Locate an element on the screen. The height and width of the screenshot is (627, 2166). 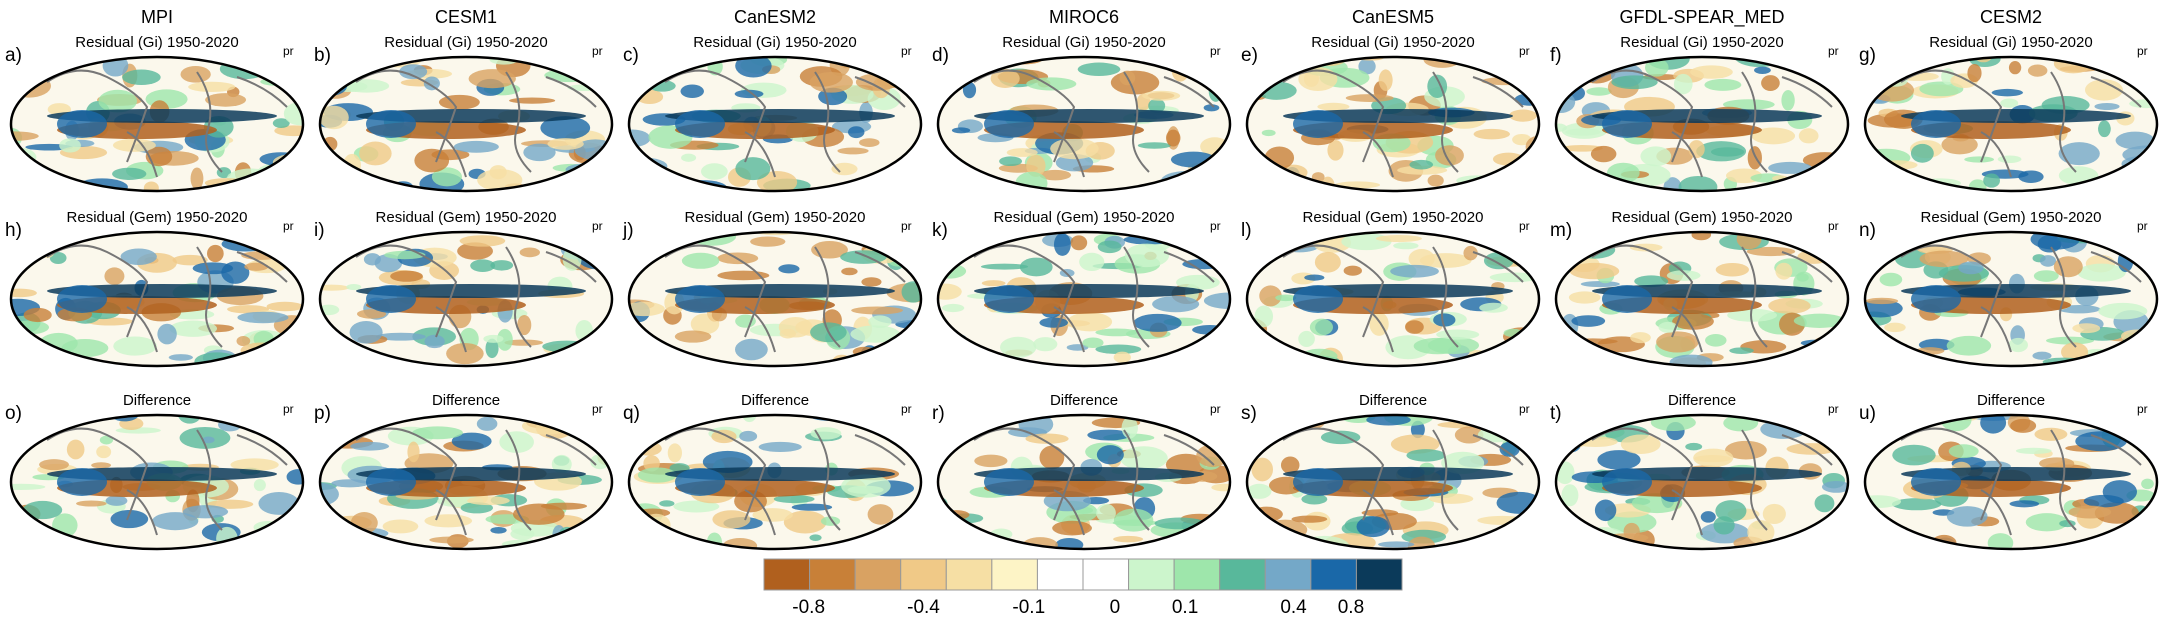
colorbar-label: -0.1 is located at coordinates (1028, 607).